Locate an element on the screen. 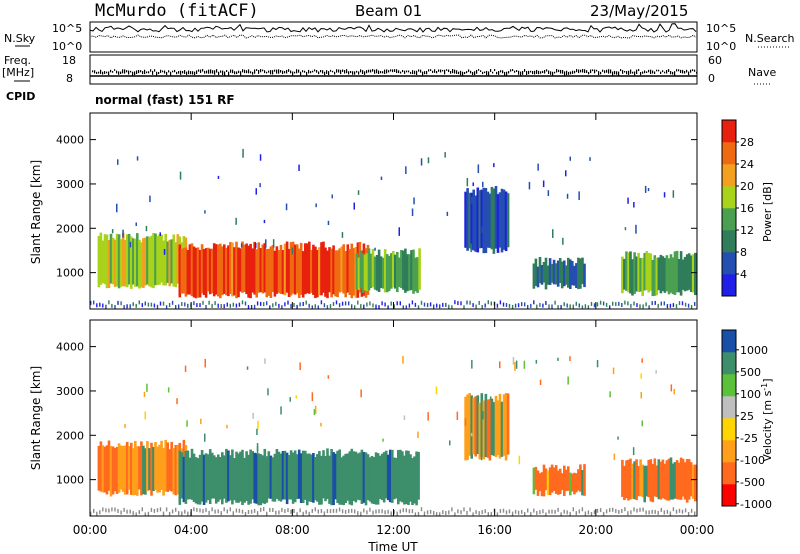 This screenshot has width=800, height=554. y-tick-label: 1000 is located at coordinates (70, 273).